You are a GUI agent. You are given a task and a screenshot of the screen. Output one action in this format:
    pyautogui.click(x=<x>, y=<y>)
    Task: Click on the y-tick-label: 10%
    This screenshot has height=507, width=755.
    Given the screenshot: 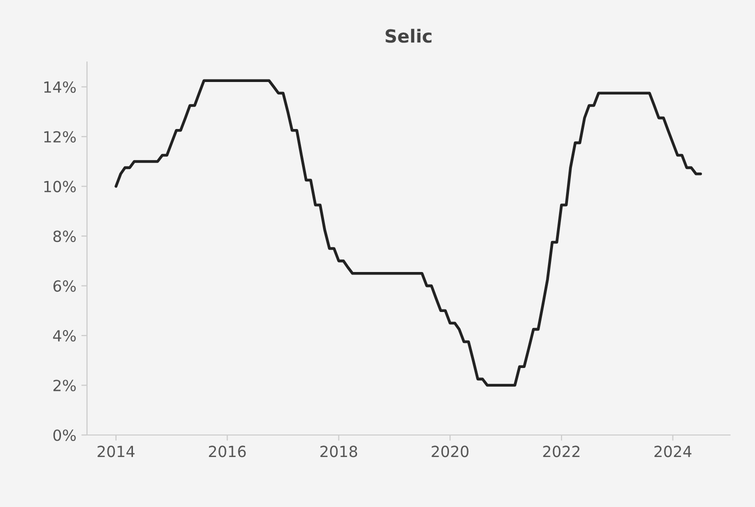 What is the action you would take?
    pyautogui.click(x=60, y=186)
    